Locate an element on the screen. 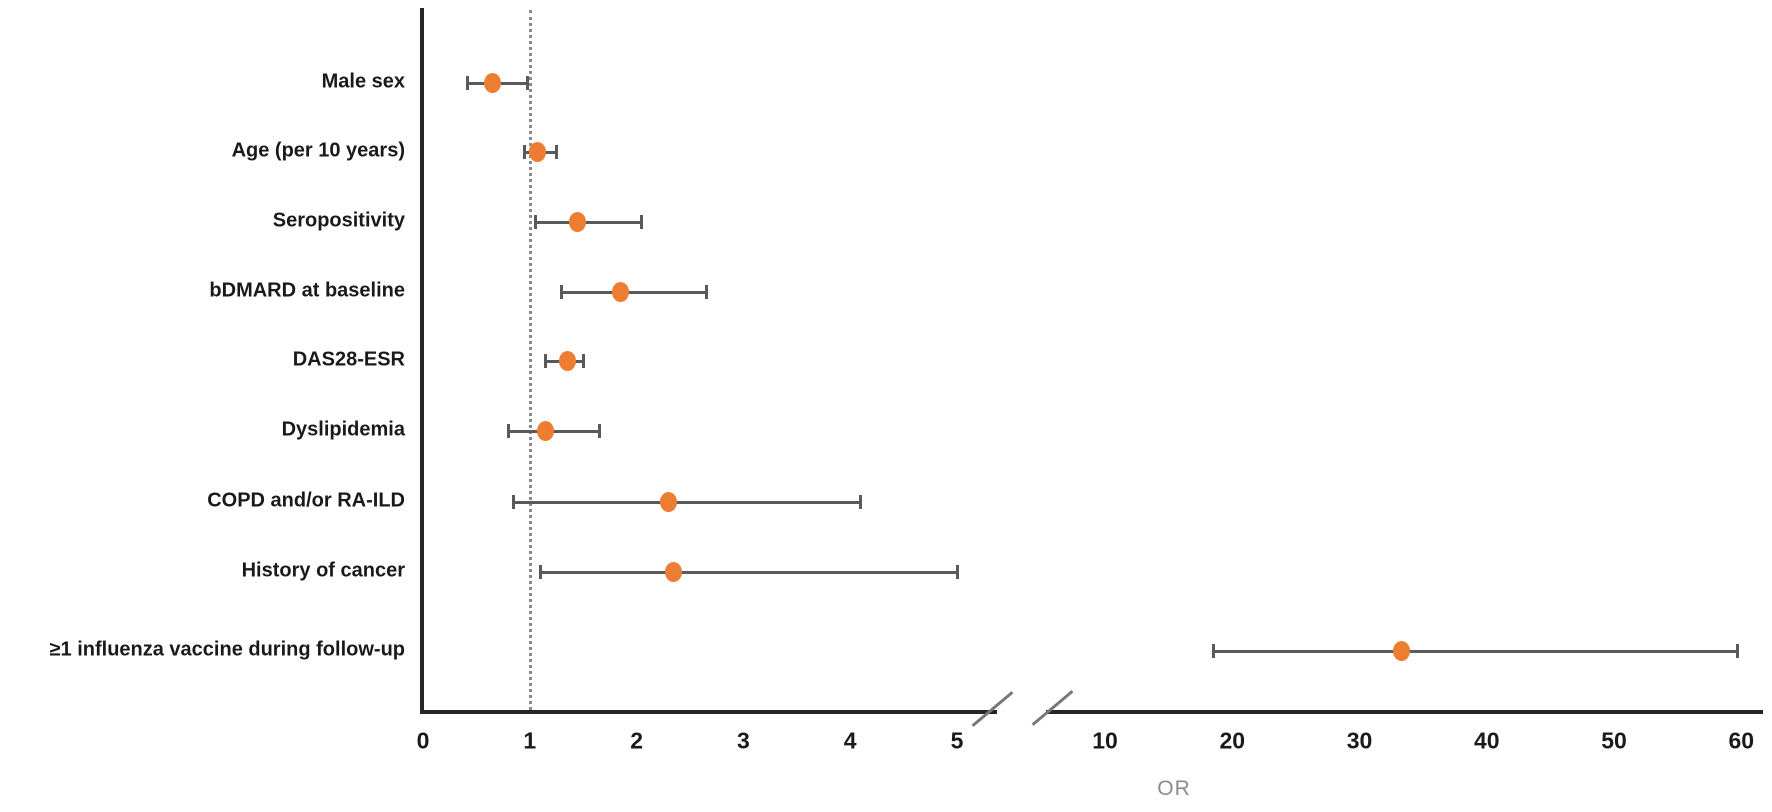  x-tick-label: 40 is located at coordinates (1486, 740).